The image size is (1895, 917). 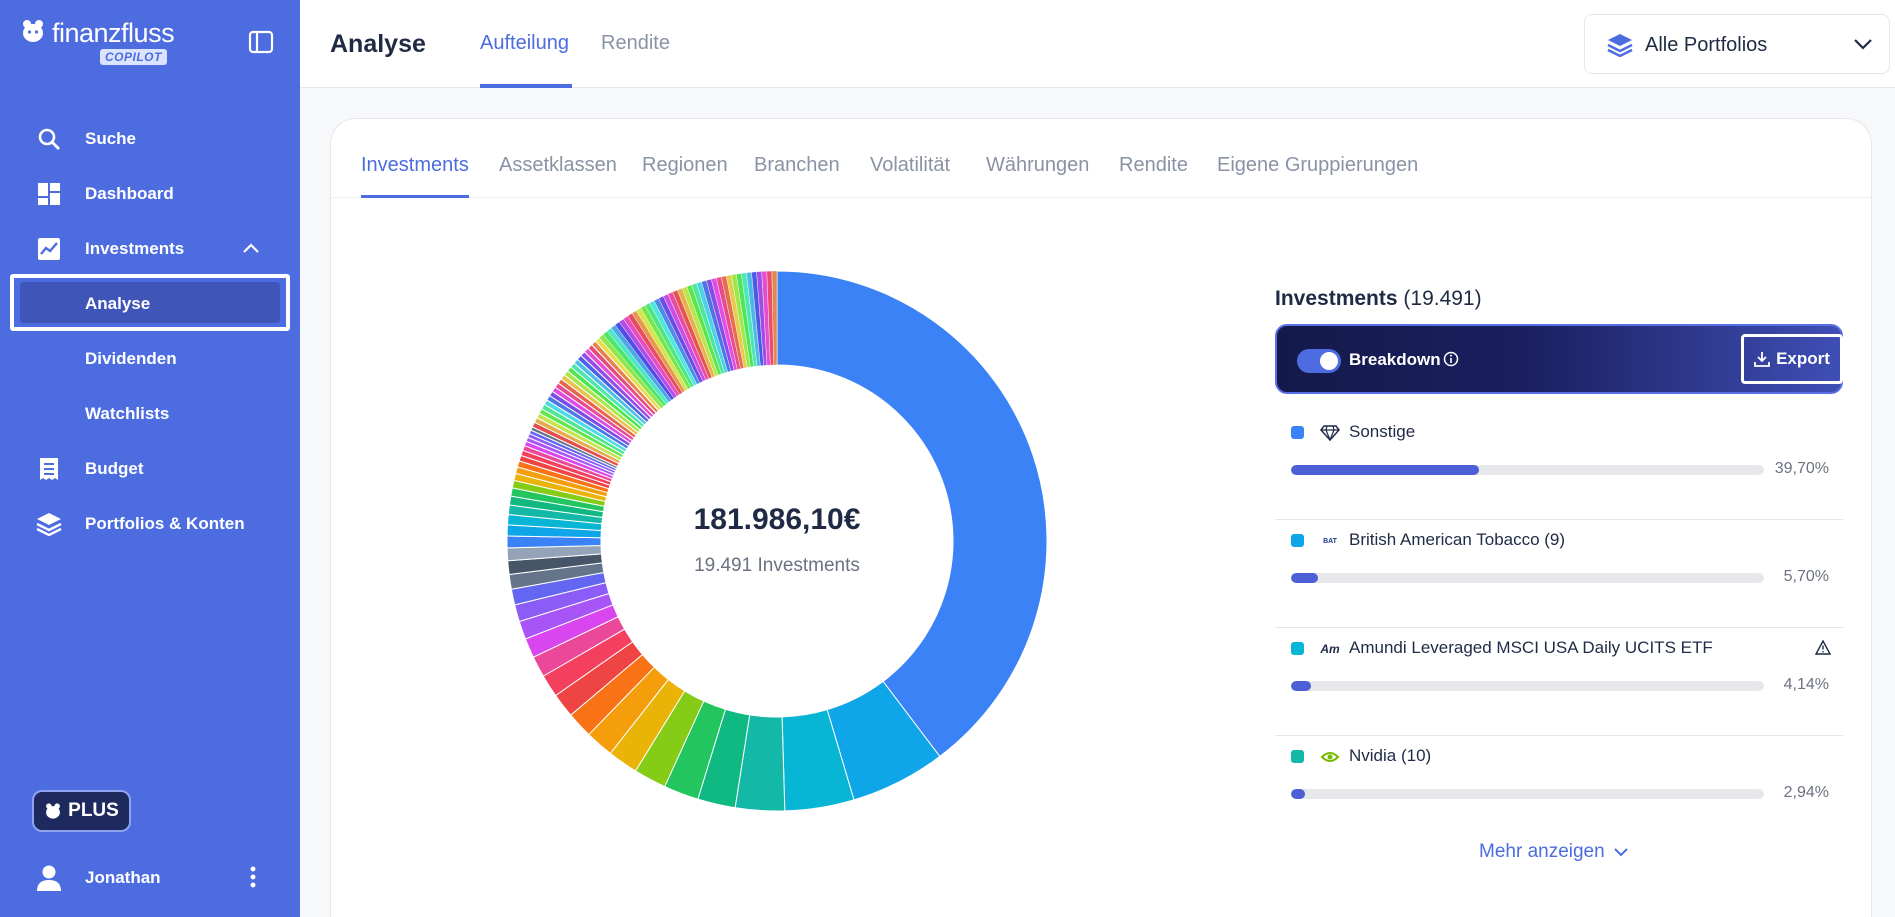 I want to click on investment-name: British American Tobacco (9), so click(x=1457, y=539).